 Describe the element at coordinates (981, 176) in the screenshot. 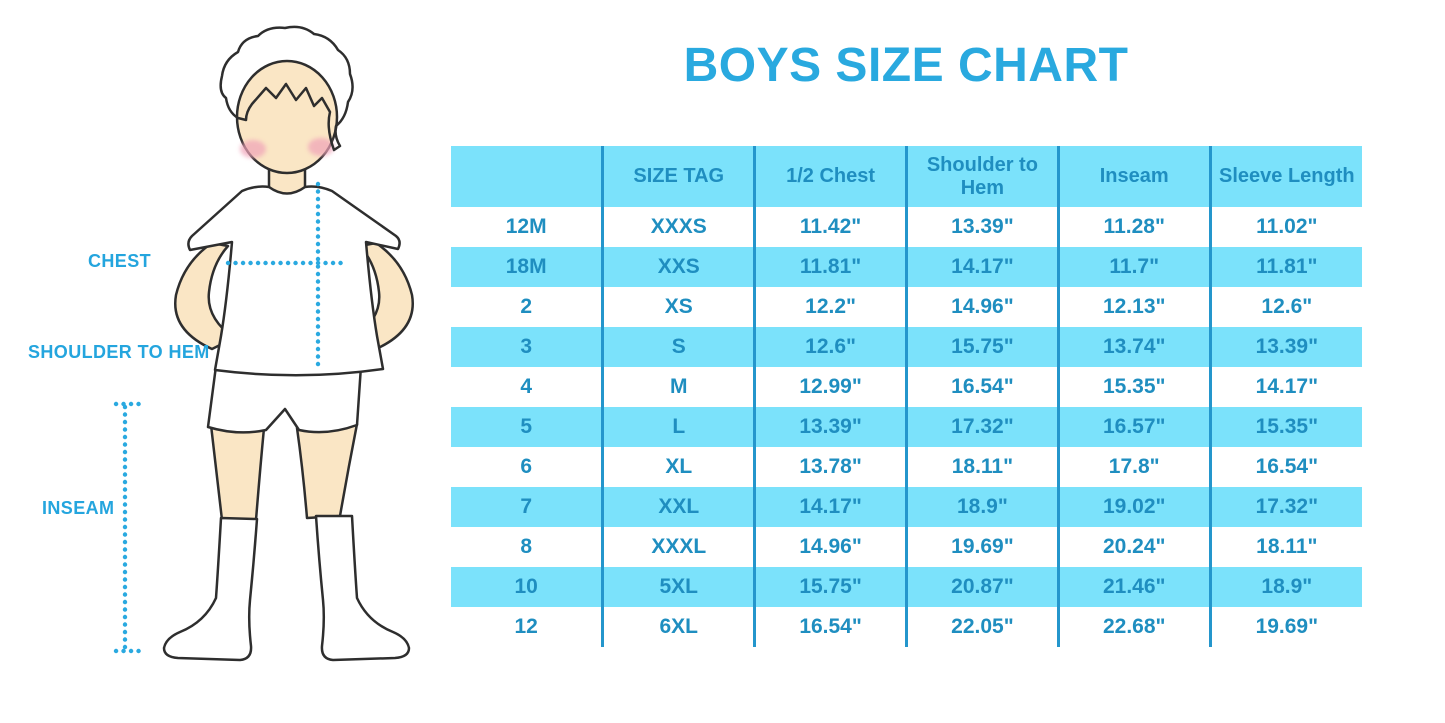

I see `column-header: Shoulder to Hem` at that location.